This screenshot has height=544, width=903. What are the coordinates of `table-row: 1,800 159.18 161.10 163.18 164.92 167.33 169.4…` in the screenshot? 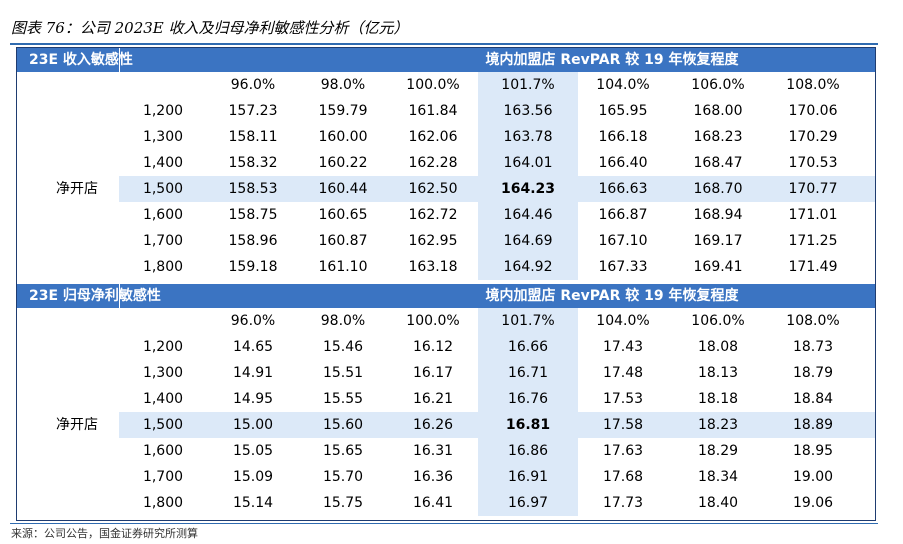 It's located at (446, 267).